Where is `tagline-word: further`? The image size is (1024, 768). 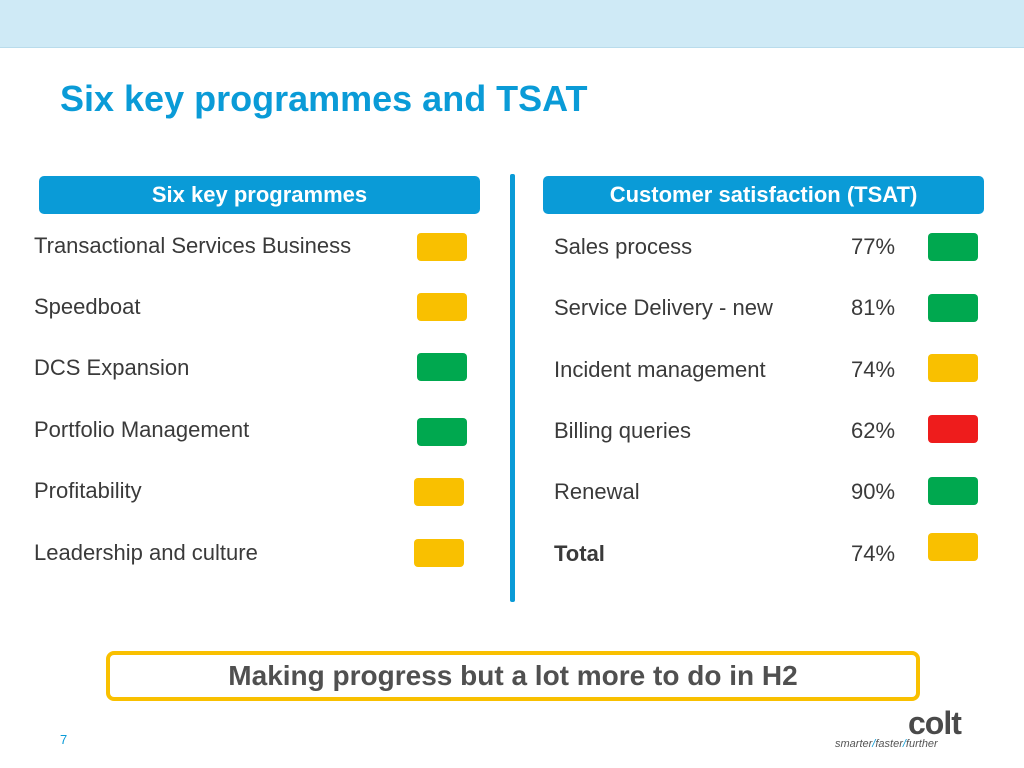 tagline-word: further is located at coordinates (921, 744).